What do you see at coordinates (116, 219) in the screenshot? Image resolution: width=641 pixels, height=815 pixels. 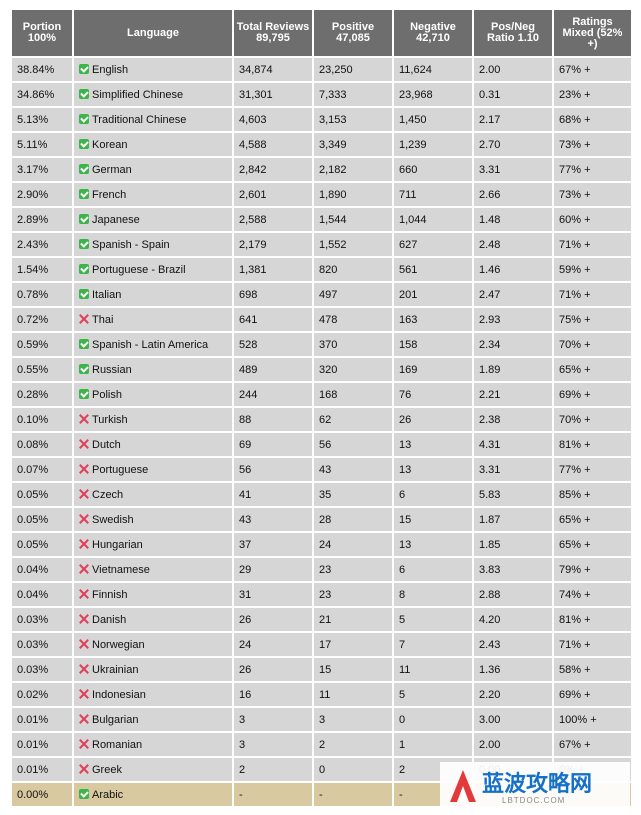 I see `language-name: Japanese` at bounding box center [116, 219].